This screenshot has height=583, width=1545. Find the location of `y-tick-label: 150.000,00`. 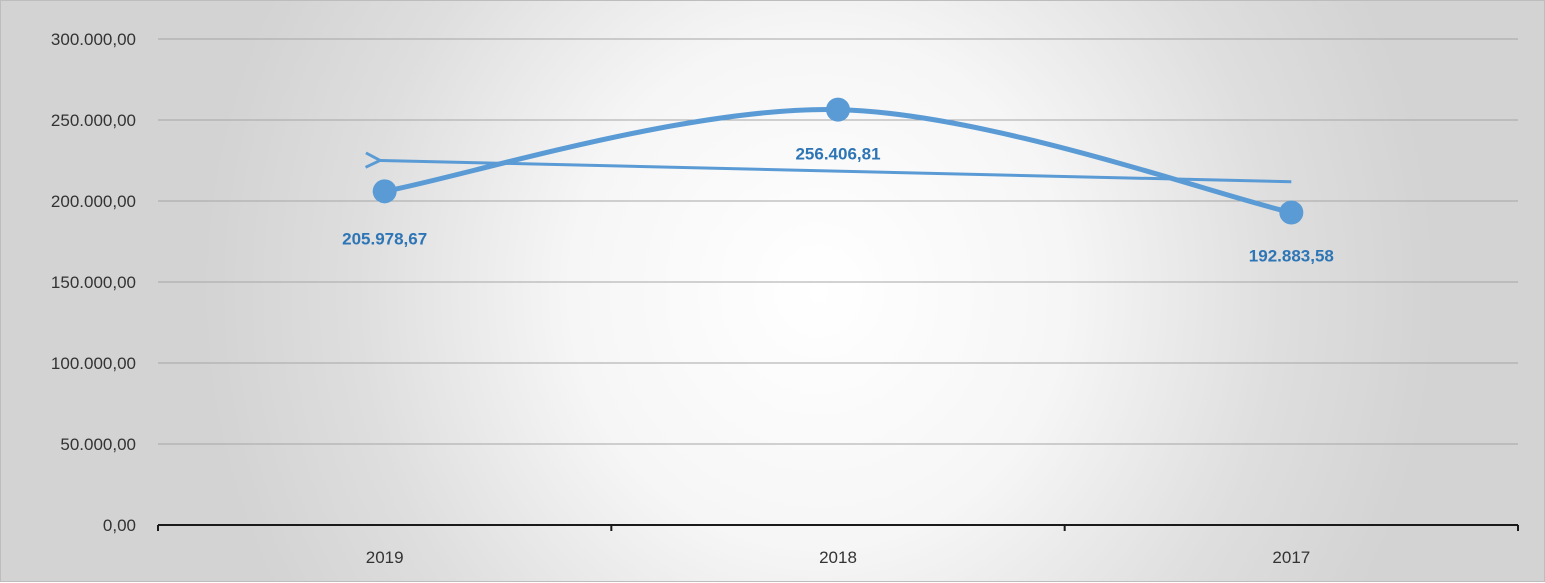

y-tick-label: 150.000,00 is located at coordinates (93, 282).